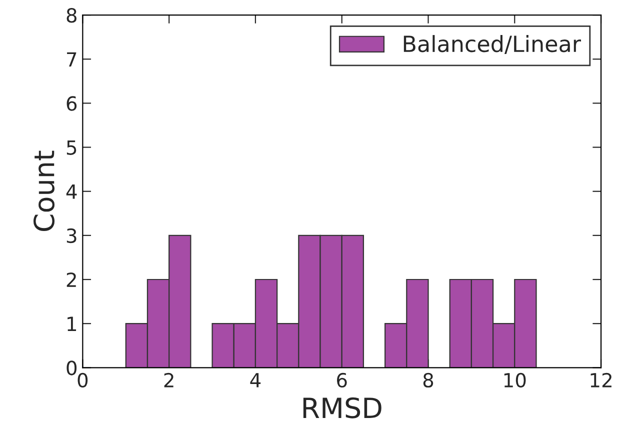 This screenshot has width=636, height=430. What do you see at coordinates (169, 380) in the screenshot?
I see `x-tick-label: 2` at bounding box center [169, 380].